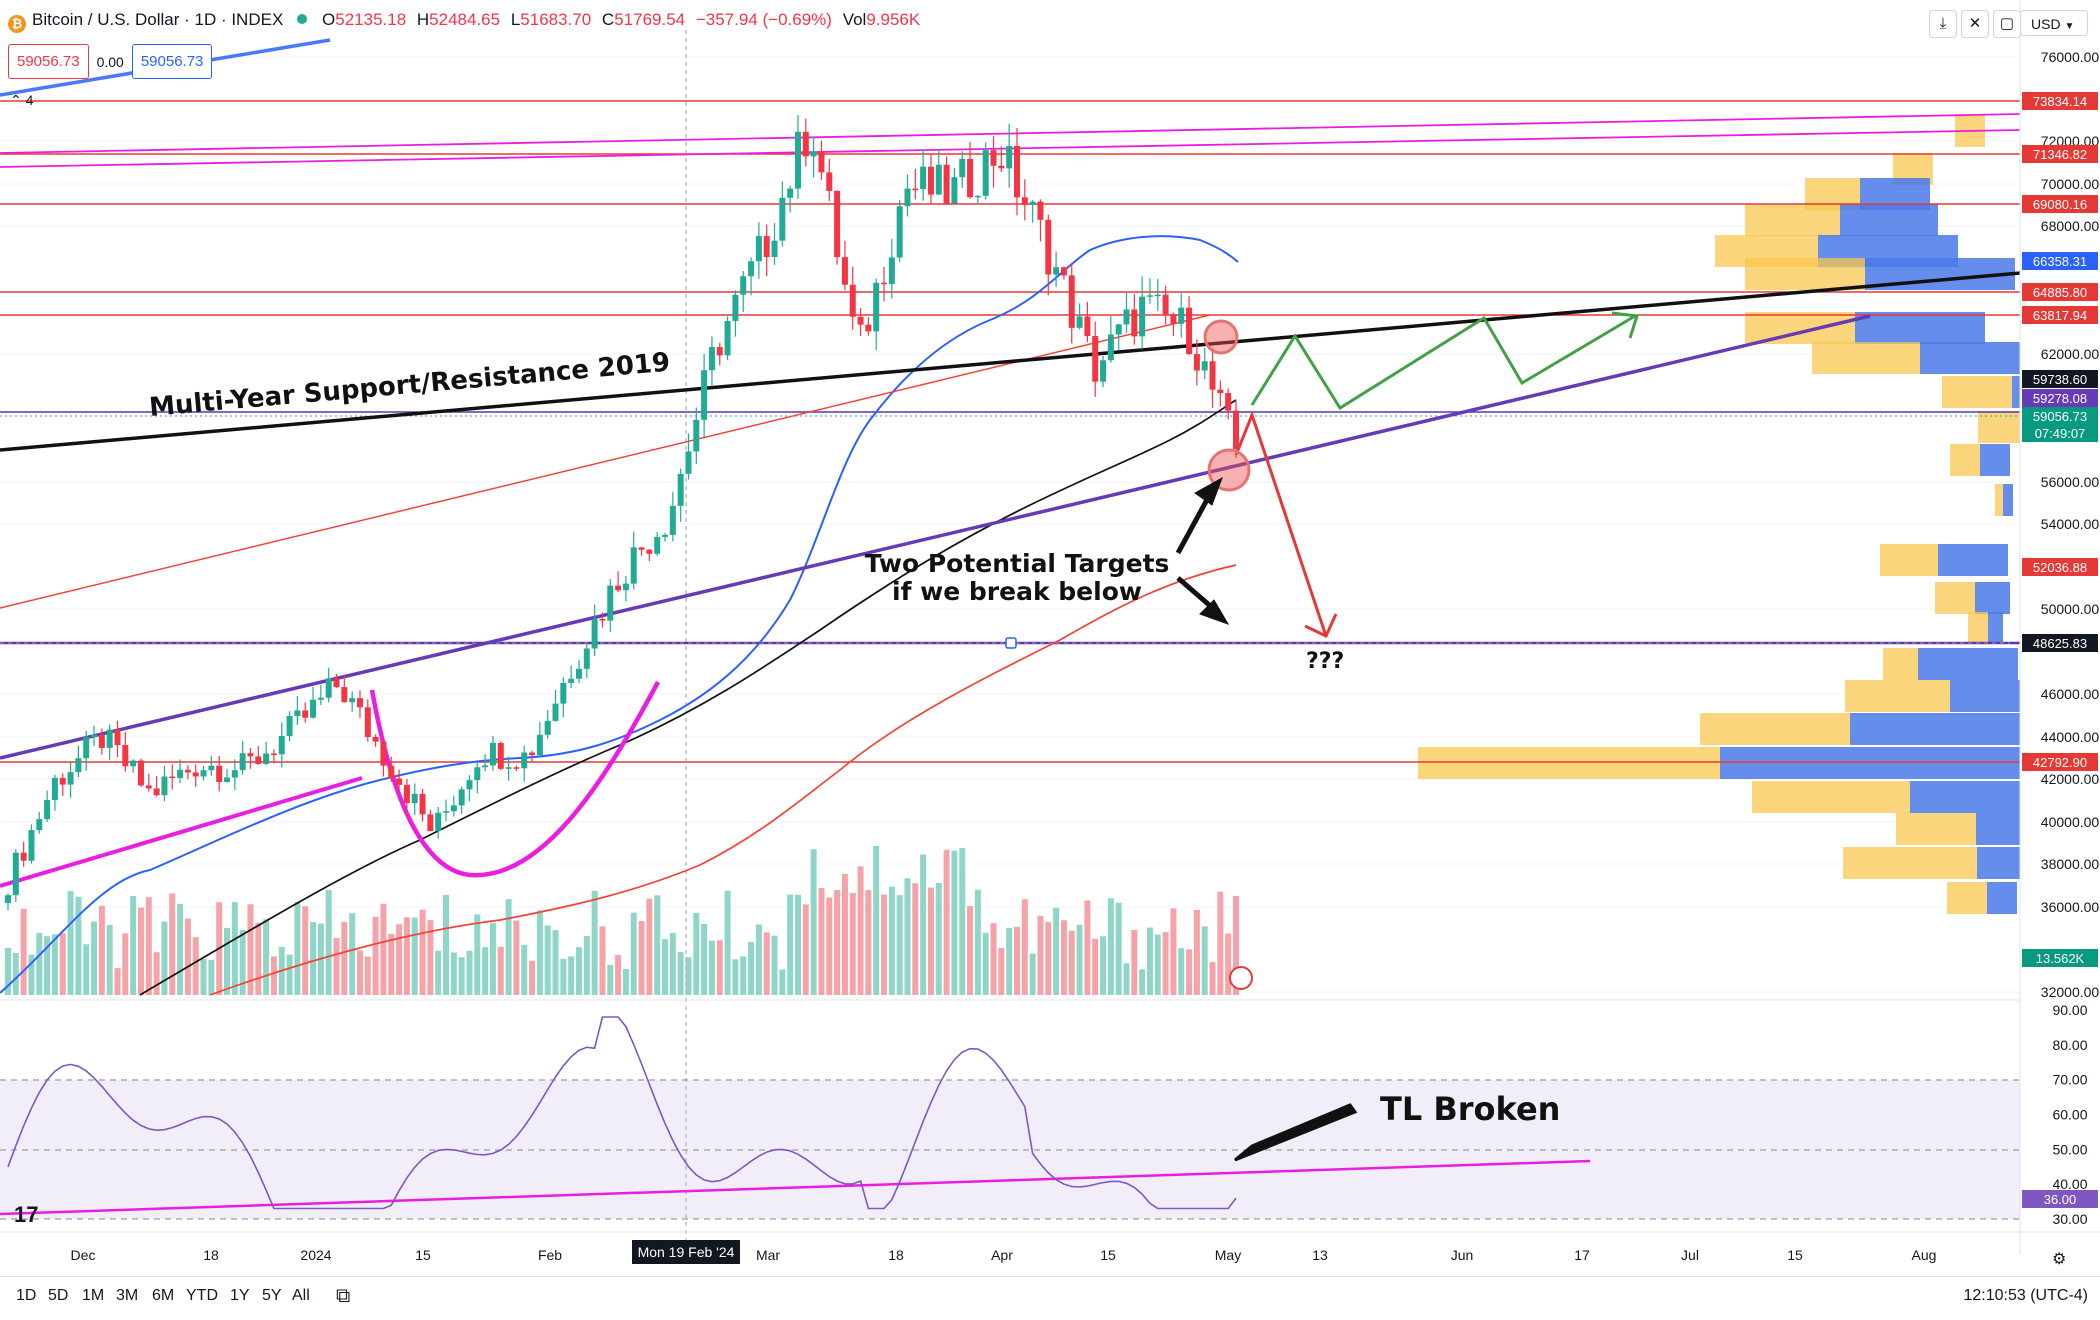 This screenshot has height=1320, width=2100. What do you see at coordinates (202, 1295) in the screenshot?
I see `timeframe-ytd: YTD` at bounding box center [202, 1295].